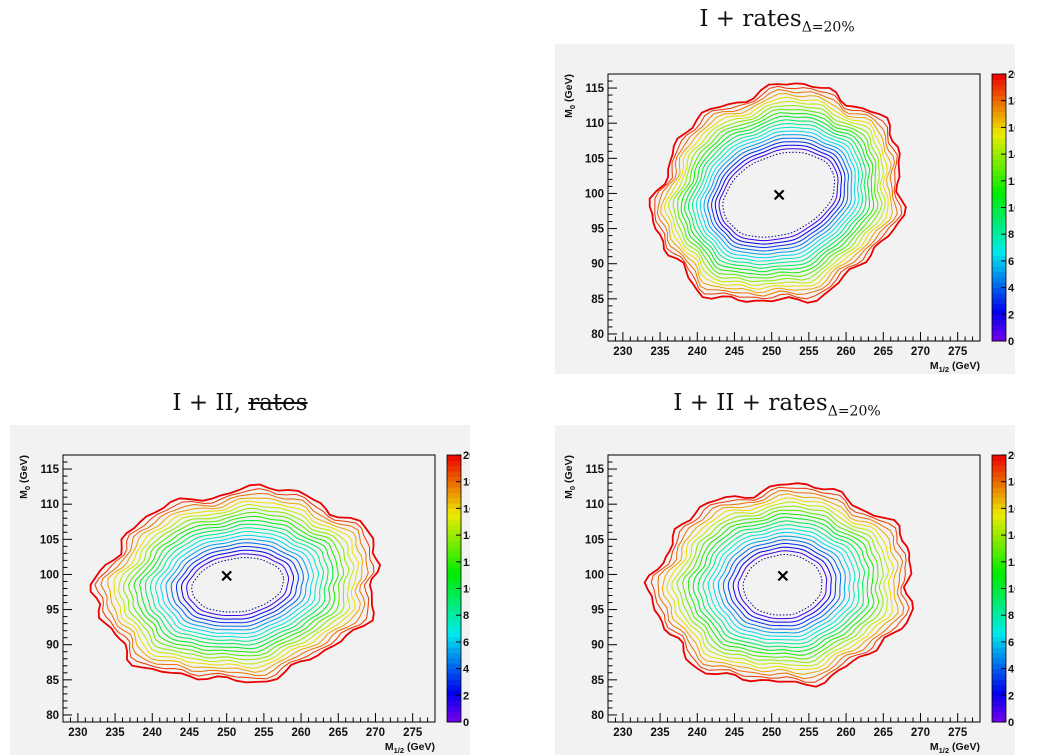  I want to click on colorbar: 0 2 4 6 8 10 12 14 16 18 20, so click(1003, 589).